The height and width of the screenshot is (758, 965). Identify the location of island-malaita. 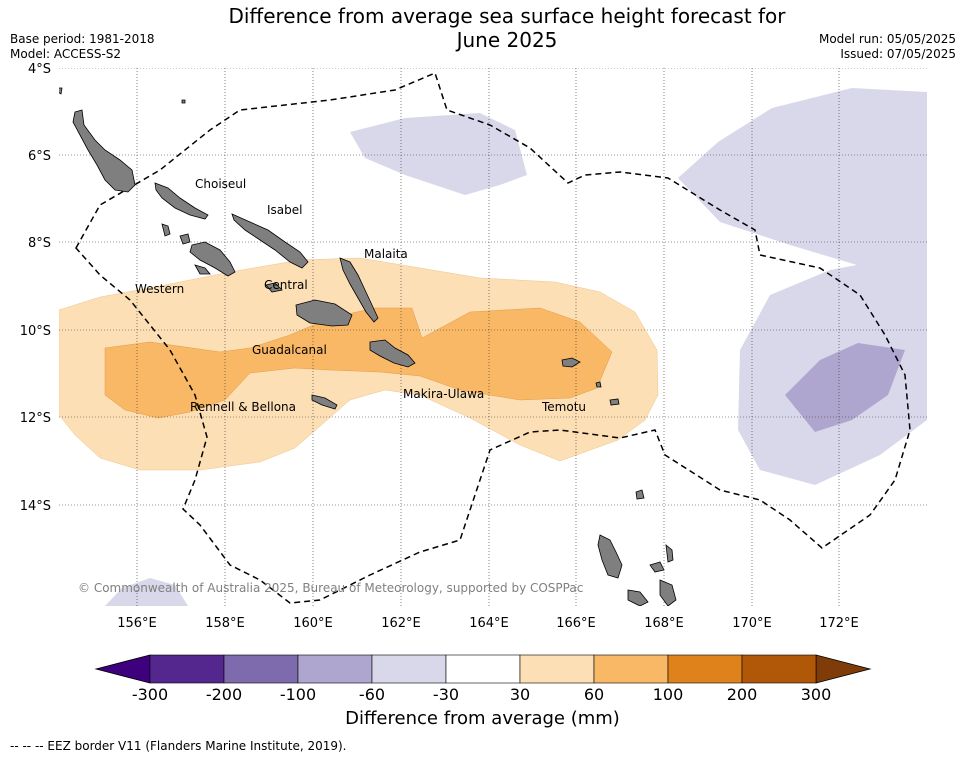
(359, 290).